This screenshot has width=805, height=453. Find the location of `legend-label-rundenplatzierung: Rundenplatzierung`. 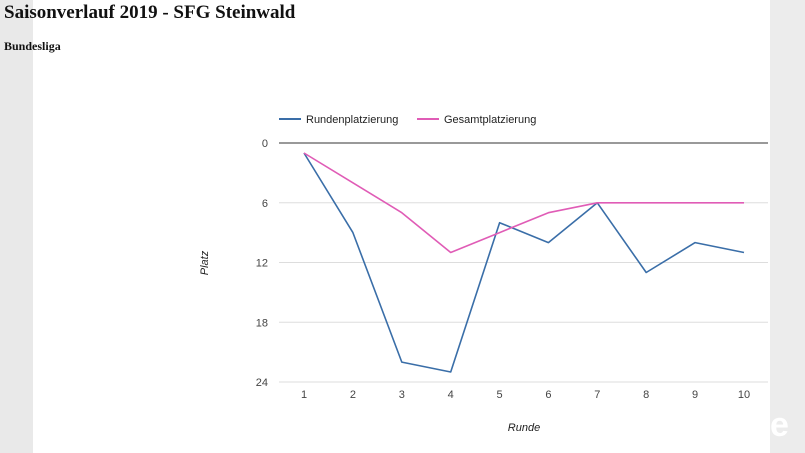

legend-label-rundenplatzierung: Rundenplatzierung is located at coordinates (352, 120).